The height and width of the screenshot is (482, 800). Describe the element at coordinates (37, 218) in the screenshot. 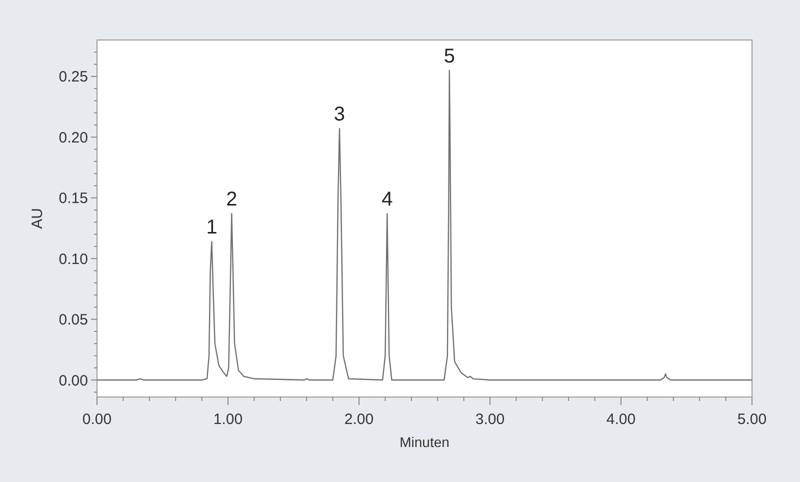

I see `y-axis-title: AU` at that location.